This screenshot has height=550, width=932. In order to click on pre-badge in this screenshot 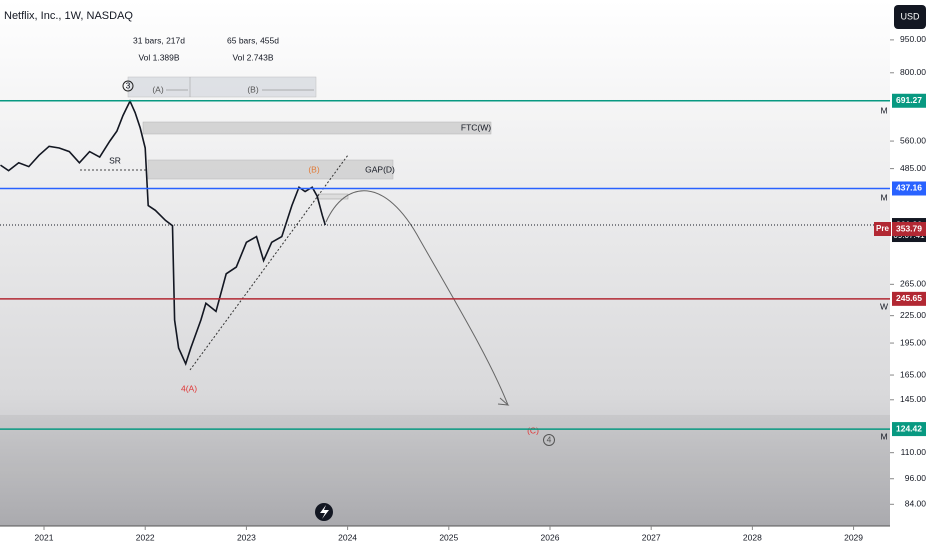, I will do `click(882, 229)`.